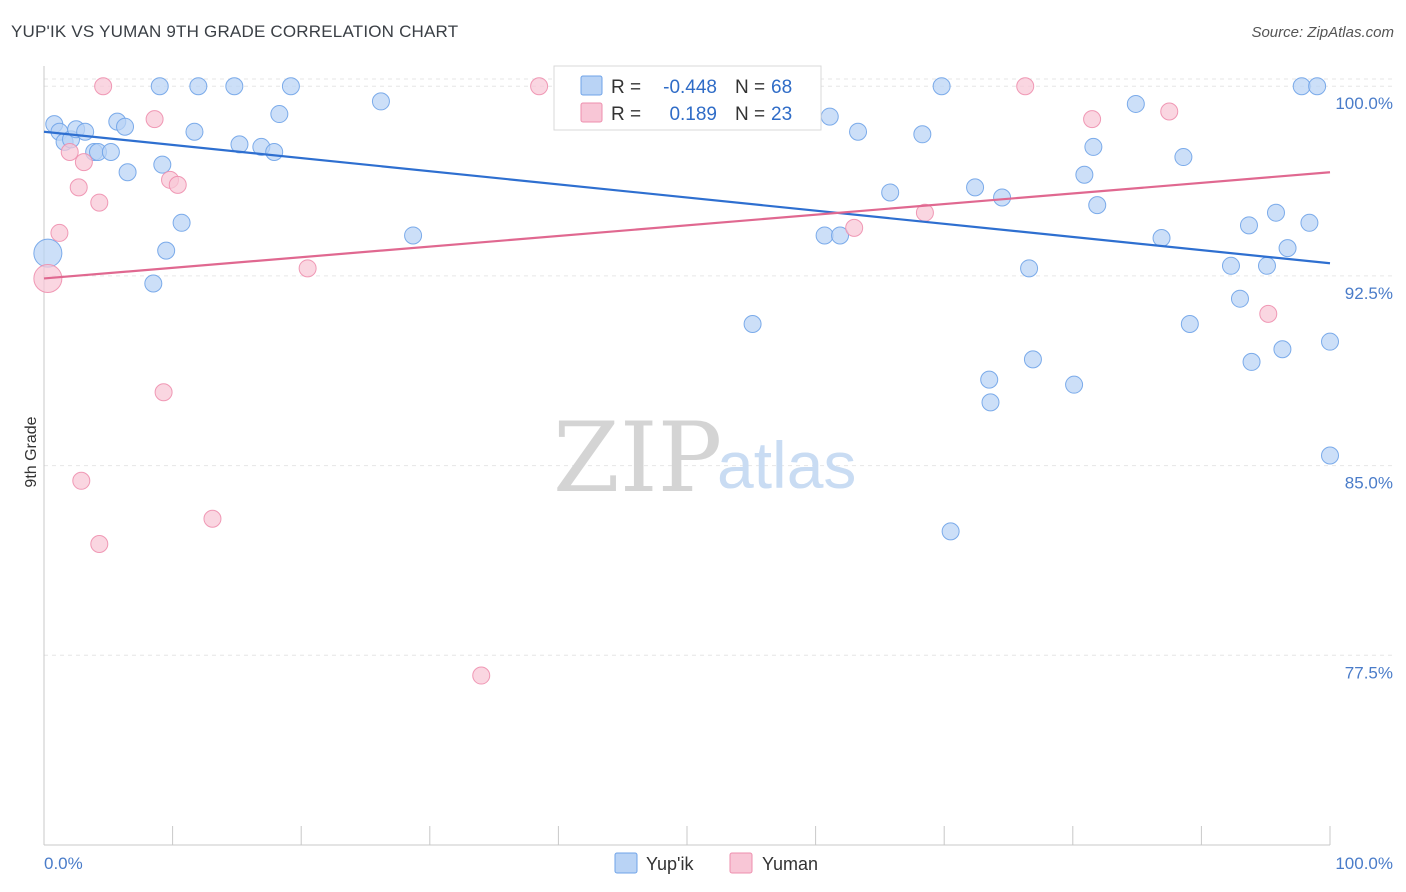 This screenshot has width=1406, height=892. What do you see at coordinates (741, 863) in the screenshot?
I see `legend-swatch-yuman` at bounding box center [741, 863].